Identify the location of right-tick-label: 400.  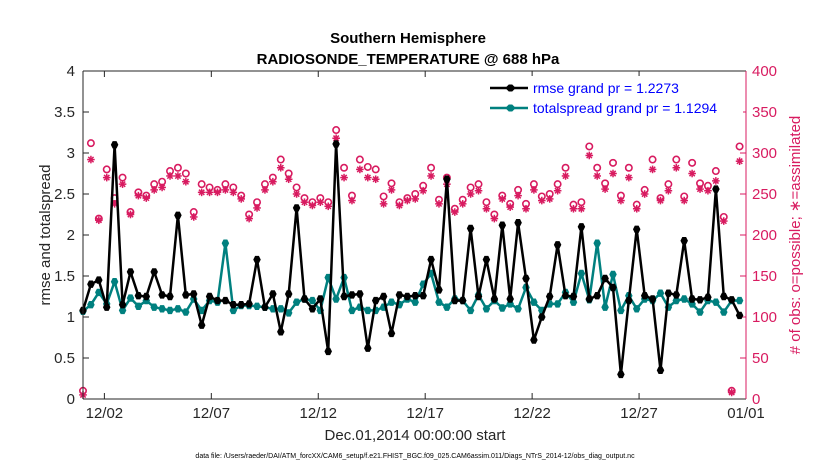
(764, 71).